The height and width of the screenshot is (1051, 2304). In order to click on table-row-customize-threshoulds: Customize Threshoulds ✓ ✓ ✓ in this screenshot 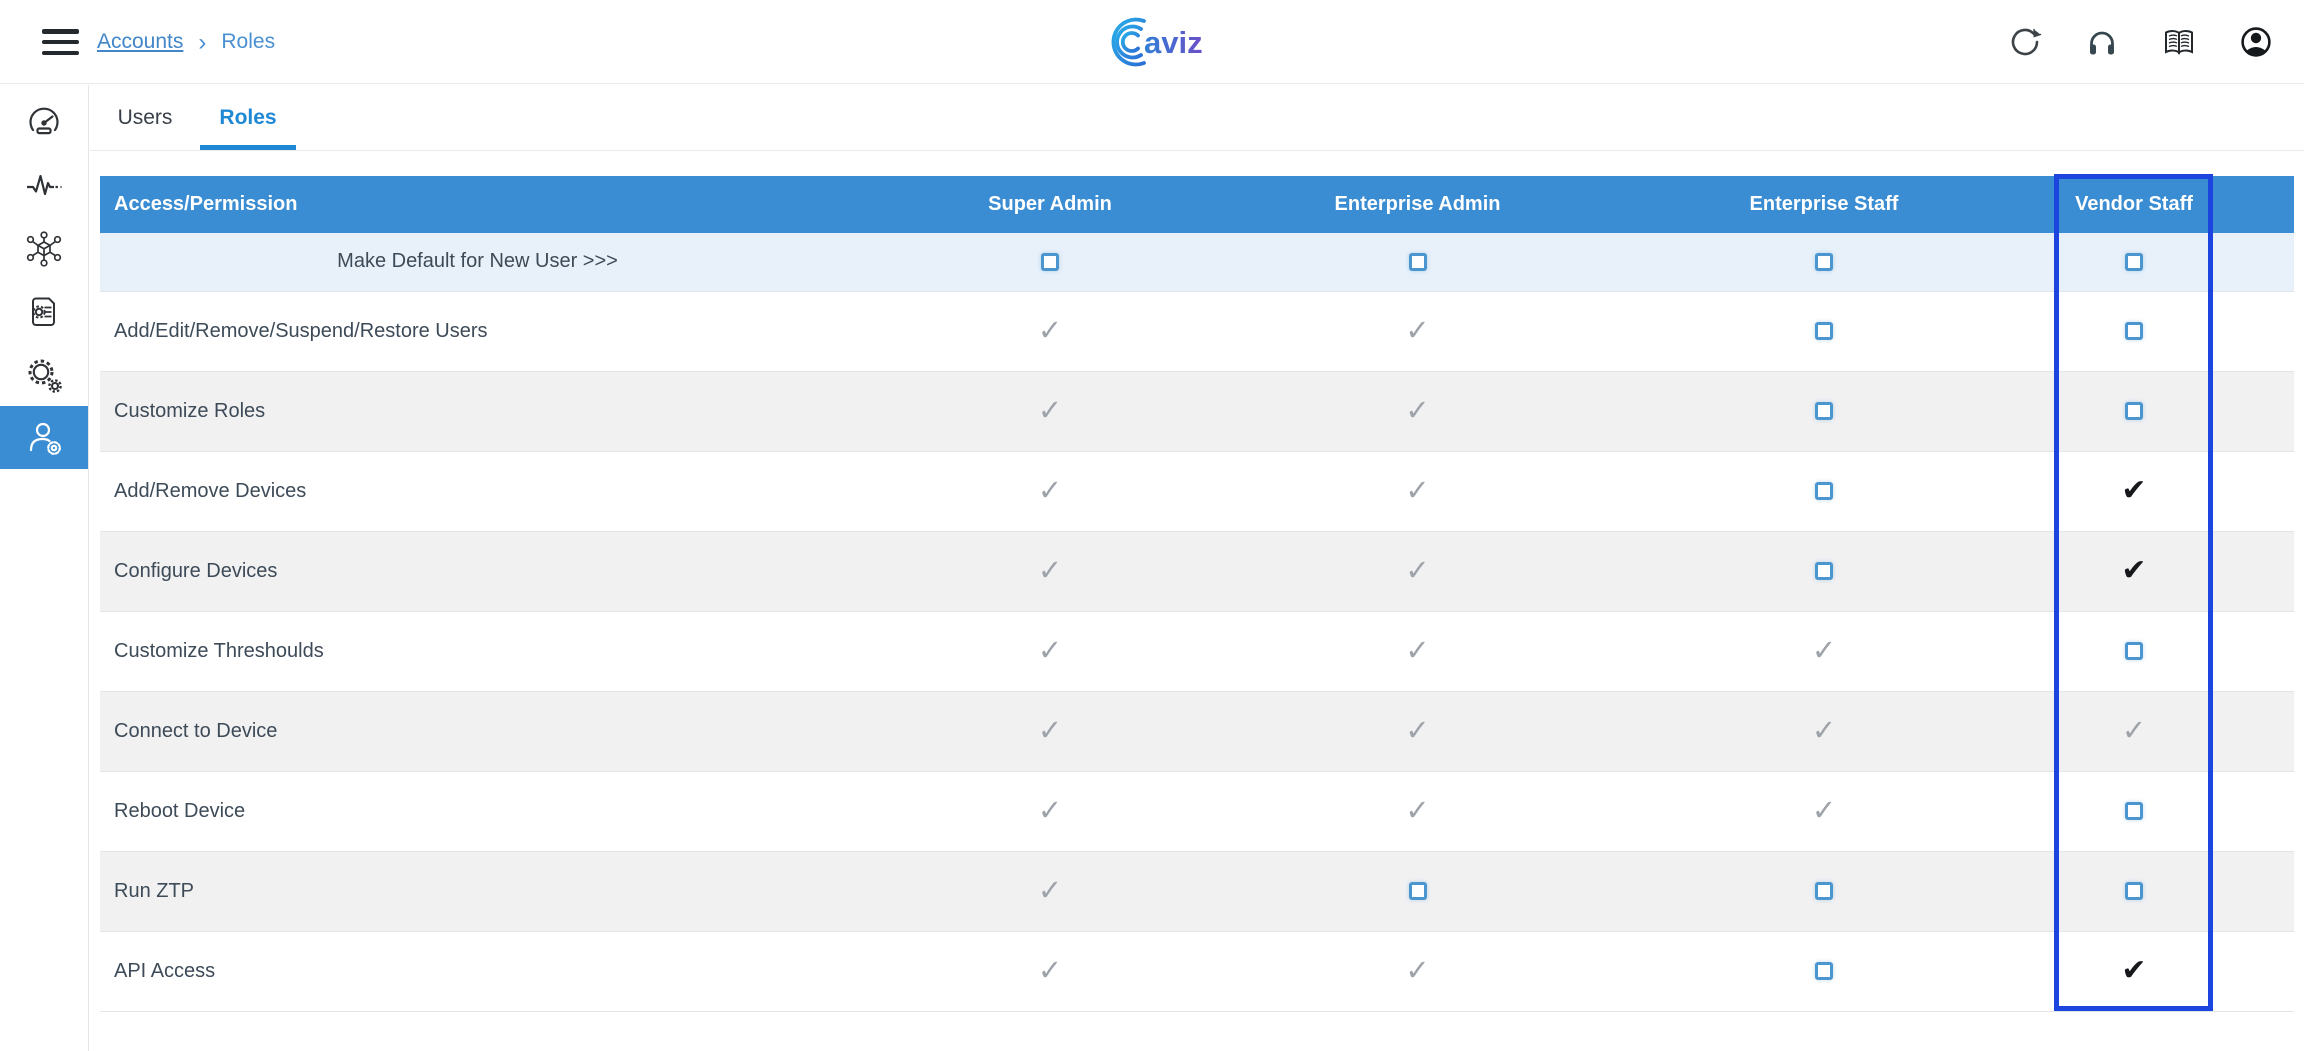, I will do `click(1197, 651)`.